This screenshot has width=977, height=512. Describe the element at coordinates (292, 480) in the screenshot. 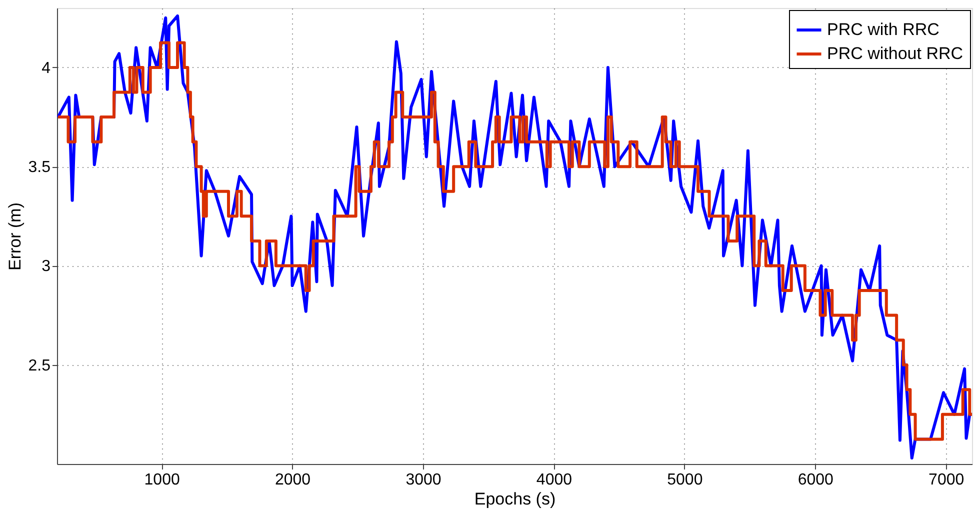

I see `x-tick-label: 2000` at that location.